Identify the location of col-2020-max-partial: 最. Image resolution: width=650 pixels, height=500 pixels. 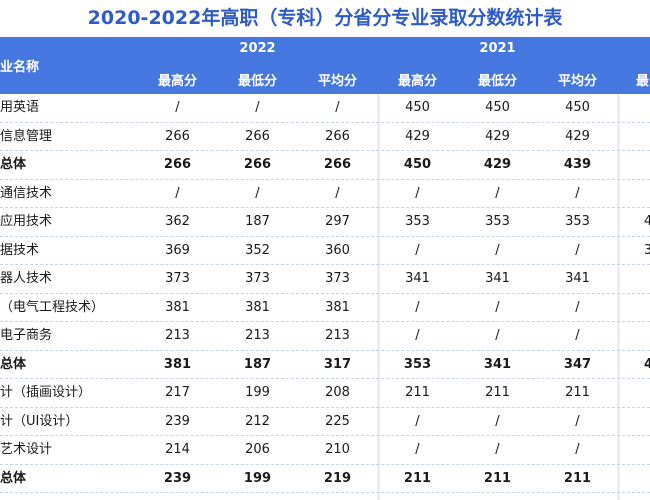
(643, 81).